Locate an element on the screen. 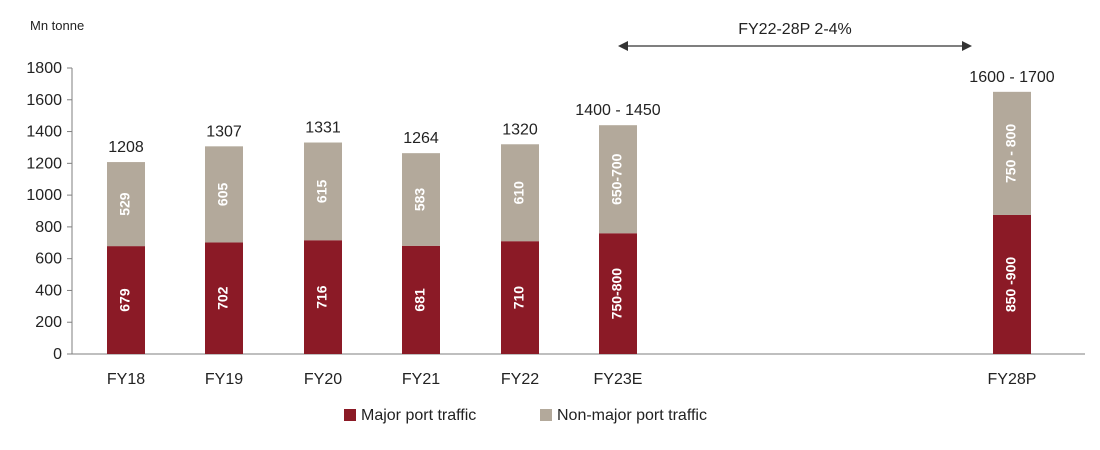  bar-nonmajor-fy22 is located at coordinates (520, 193).